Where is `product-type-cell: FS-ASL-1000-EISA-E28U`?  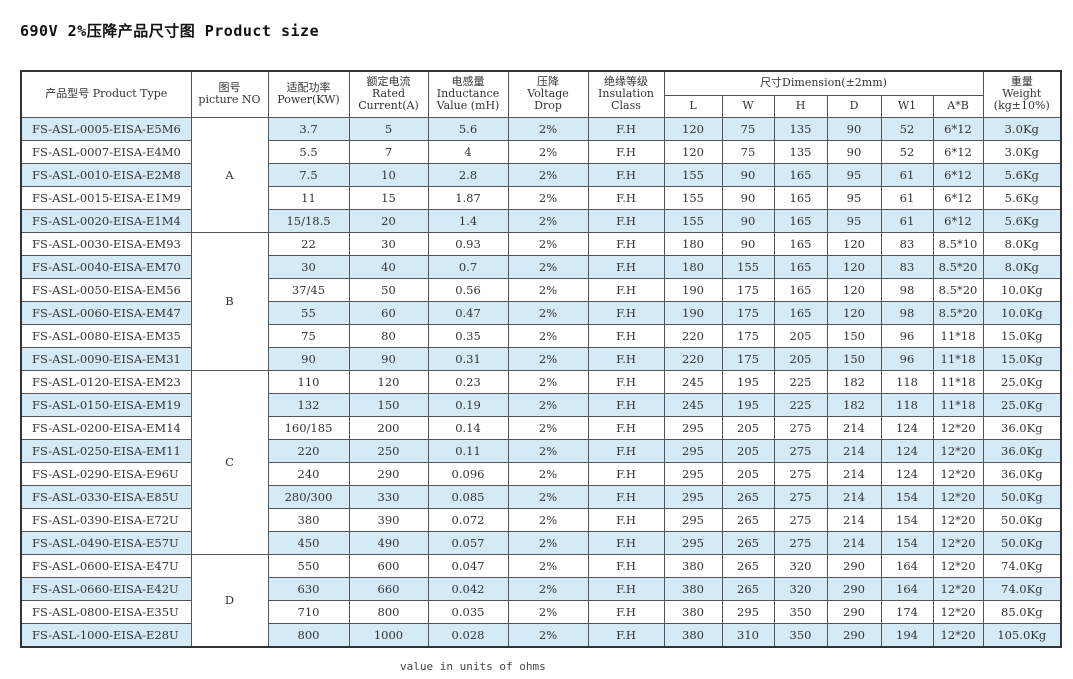
product-type-cell: FS-ASL-1000-EISA-E28U is located at coordinates (106, 634).